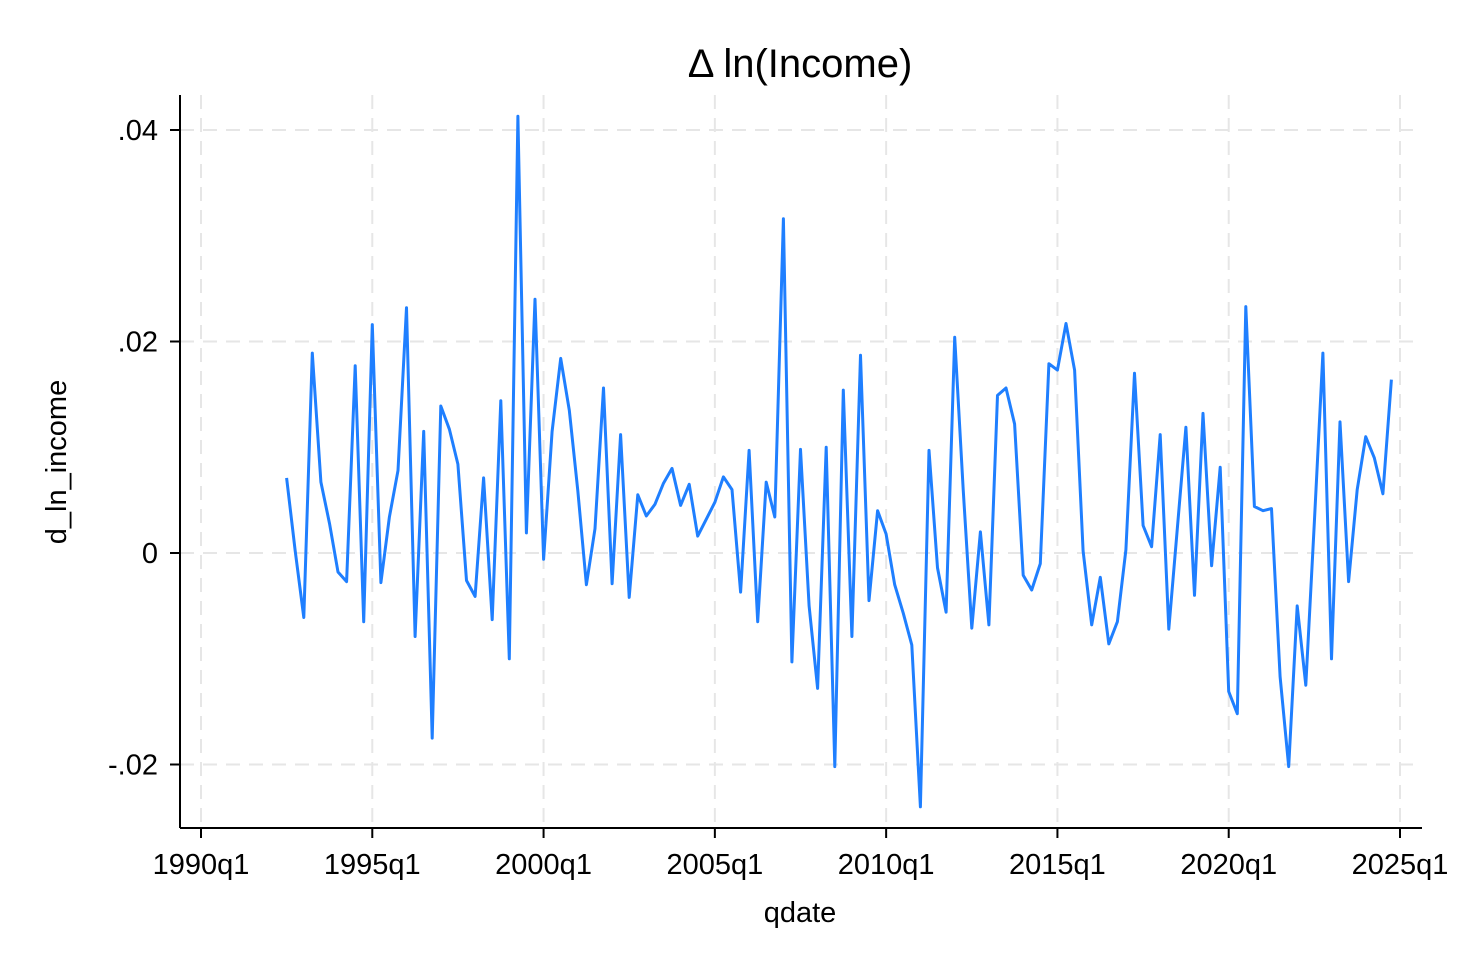  What do you see at coordinates (1400, 865) in the screenshot?
I see `x-tick-label: 2025q1` at bounding box center [1400, 865].